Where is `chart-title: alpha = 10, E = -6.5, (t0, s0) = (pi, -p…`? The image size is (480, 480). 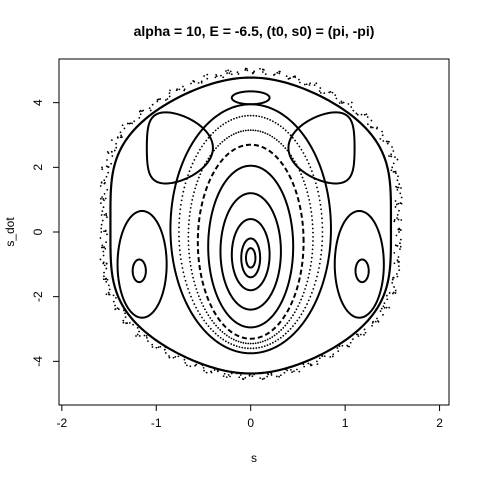
chart-title: alpha = 10, E = -6.5, (t0, s0) = (pi, -p… is located at coordinates (254, 31).